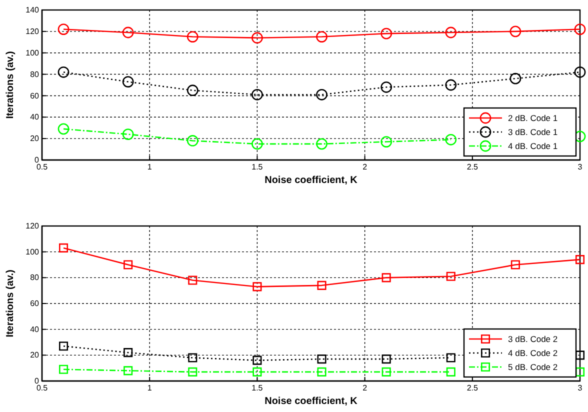 This screenshot has width=588, height=412. Describe the element at coordinates (533, 146) in the screenshot. I see `legend-label: 4 dB. Code 1` at that location.